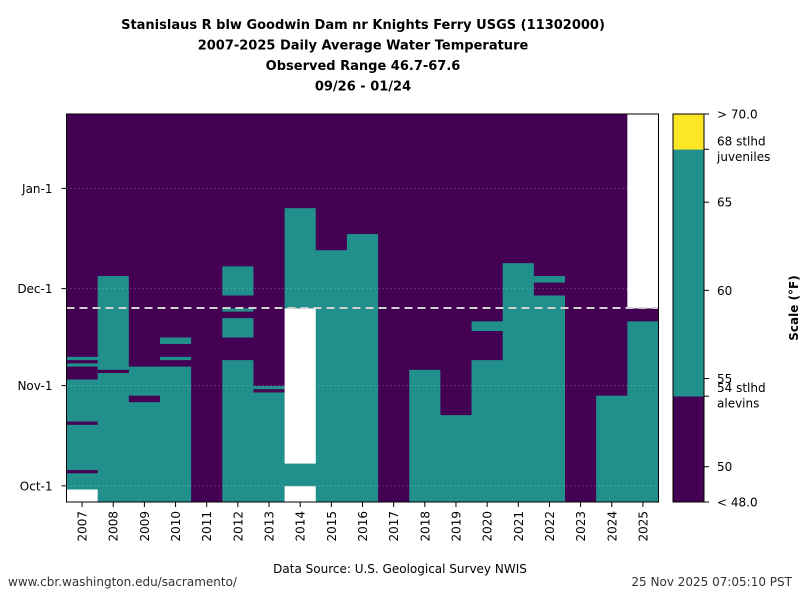 This screenshot has width=800, height=600. Describe the element at coordinates (688, 308) in the screenshot. I see `colorbar-frame` at that location.